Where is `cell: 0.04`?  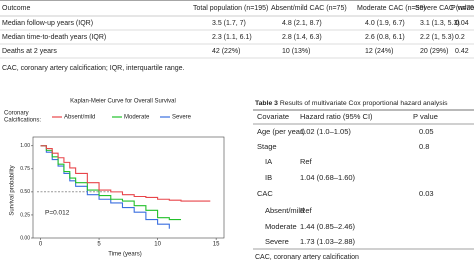 cell: 0.04 is located at coordinates (462, 23).